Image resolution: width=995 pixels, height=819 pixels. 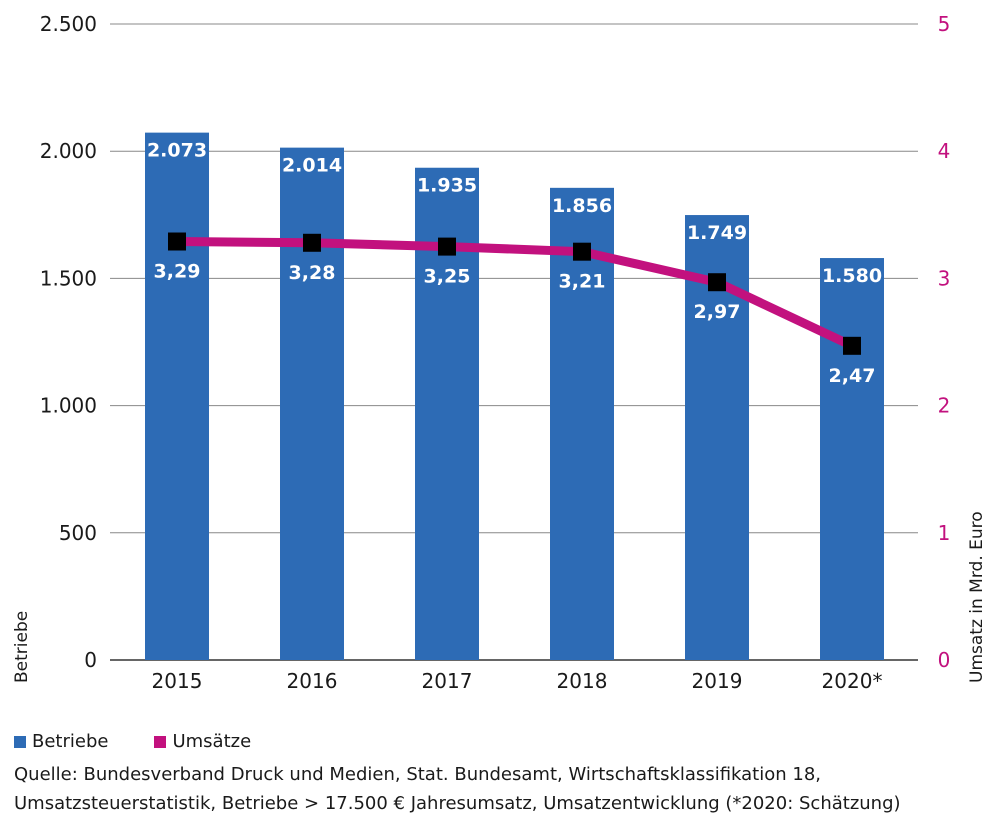 I want to click on line-value-label: 3,28, so click(x=312, y=273).